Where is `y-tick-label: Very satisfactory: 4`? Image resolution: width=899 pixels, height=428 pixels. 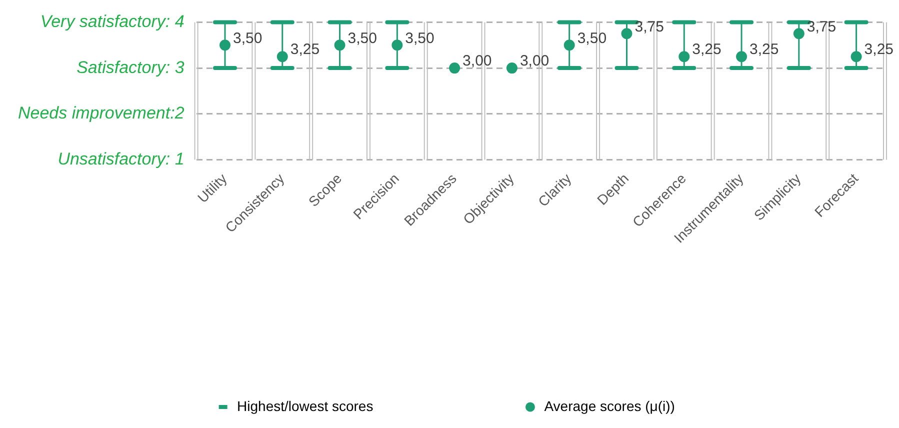
y-tick-label: Very satisfactory: 4 is located at coordinates (112, 21).